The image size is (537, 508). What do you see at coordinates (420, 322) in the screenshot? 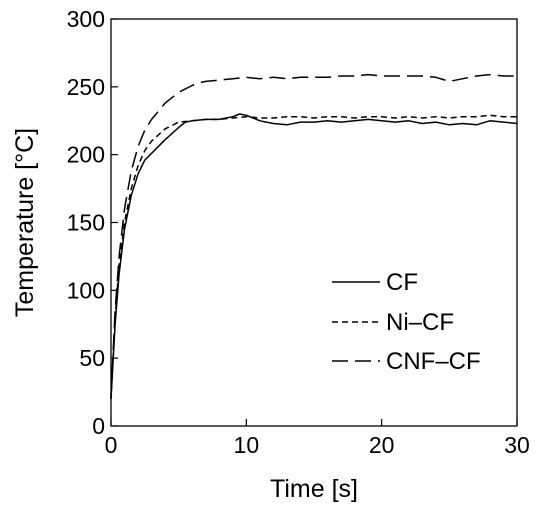
I see `legend-label: Ni–CF` at bounding box center [420, 322].